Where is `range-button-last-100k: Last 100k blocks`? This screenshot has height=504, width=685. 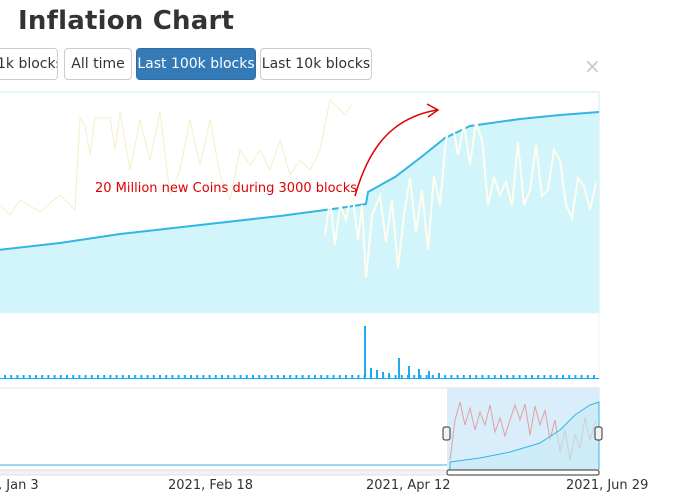
range-button-last-100k: Last 100k blocks is located at coordinates (196, 64).